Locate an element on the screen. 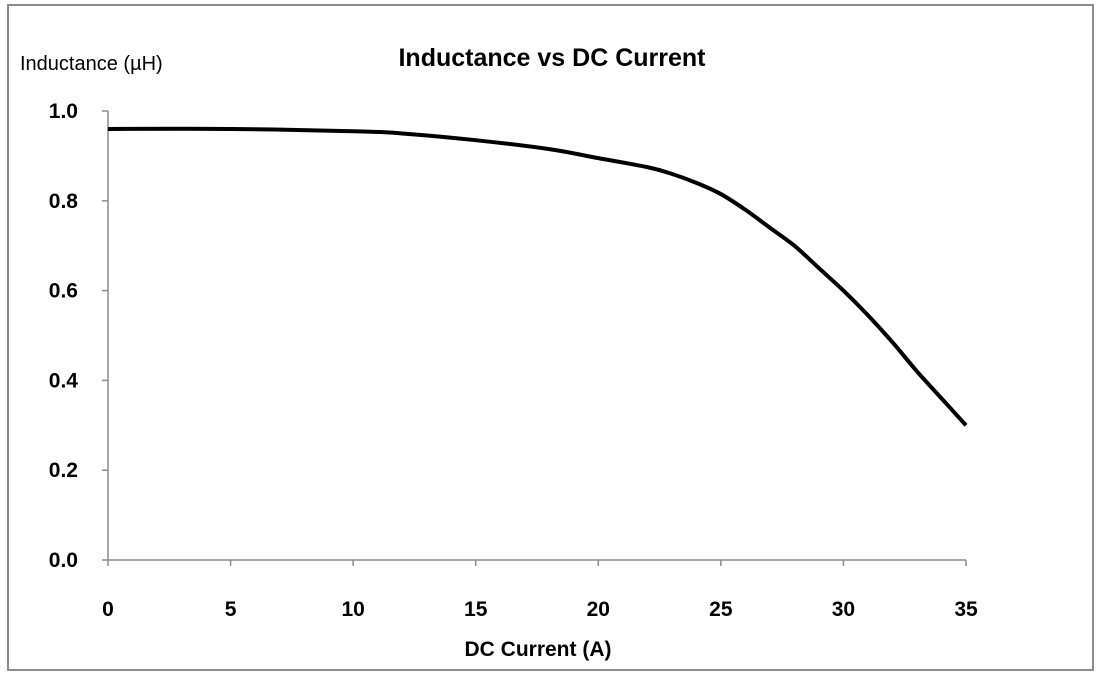  y-tick-label: 1.0 is located at coordinates (63, 111).